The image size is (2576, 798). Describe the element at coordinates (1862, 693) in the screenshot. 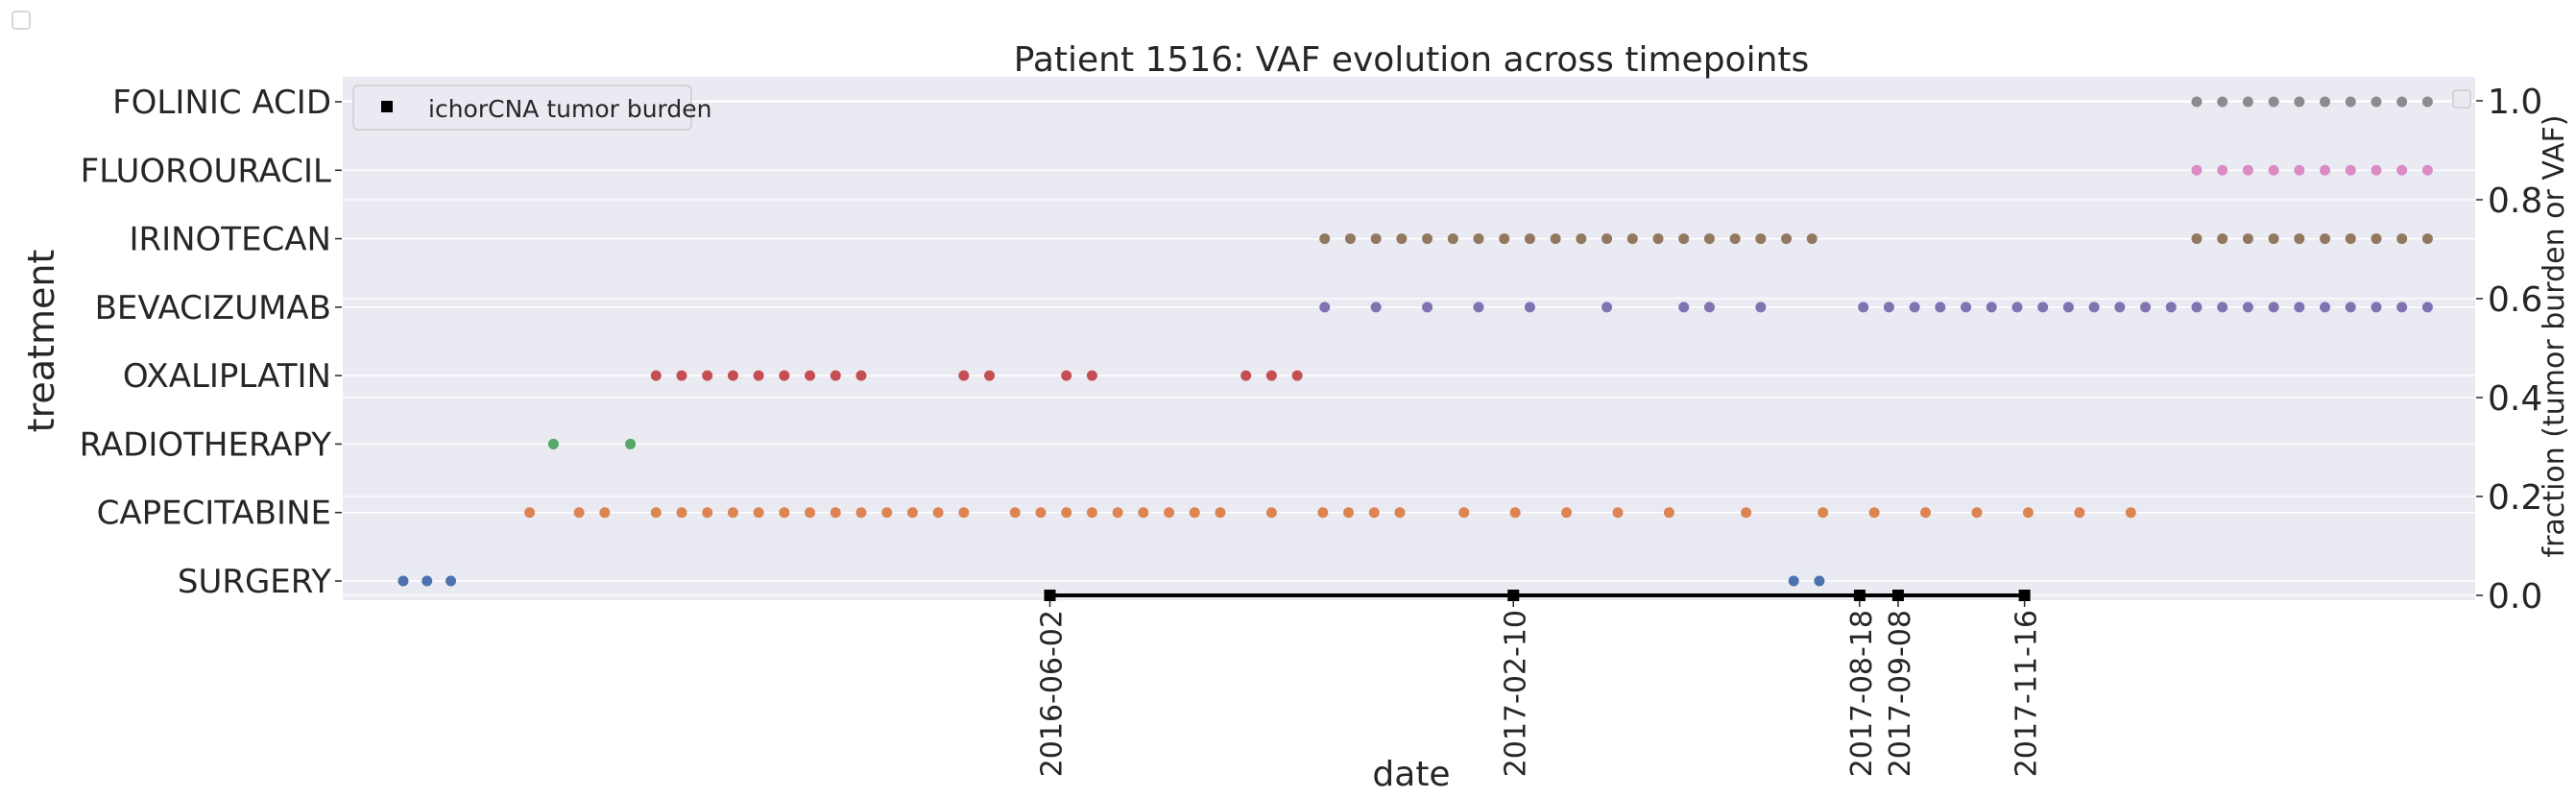

I see `x-tick-label: 2017-08-18` at that location.